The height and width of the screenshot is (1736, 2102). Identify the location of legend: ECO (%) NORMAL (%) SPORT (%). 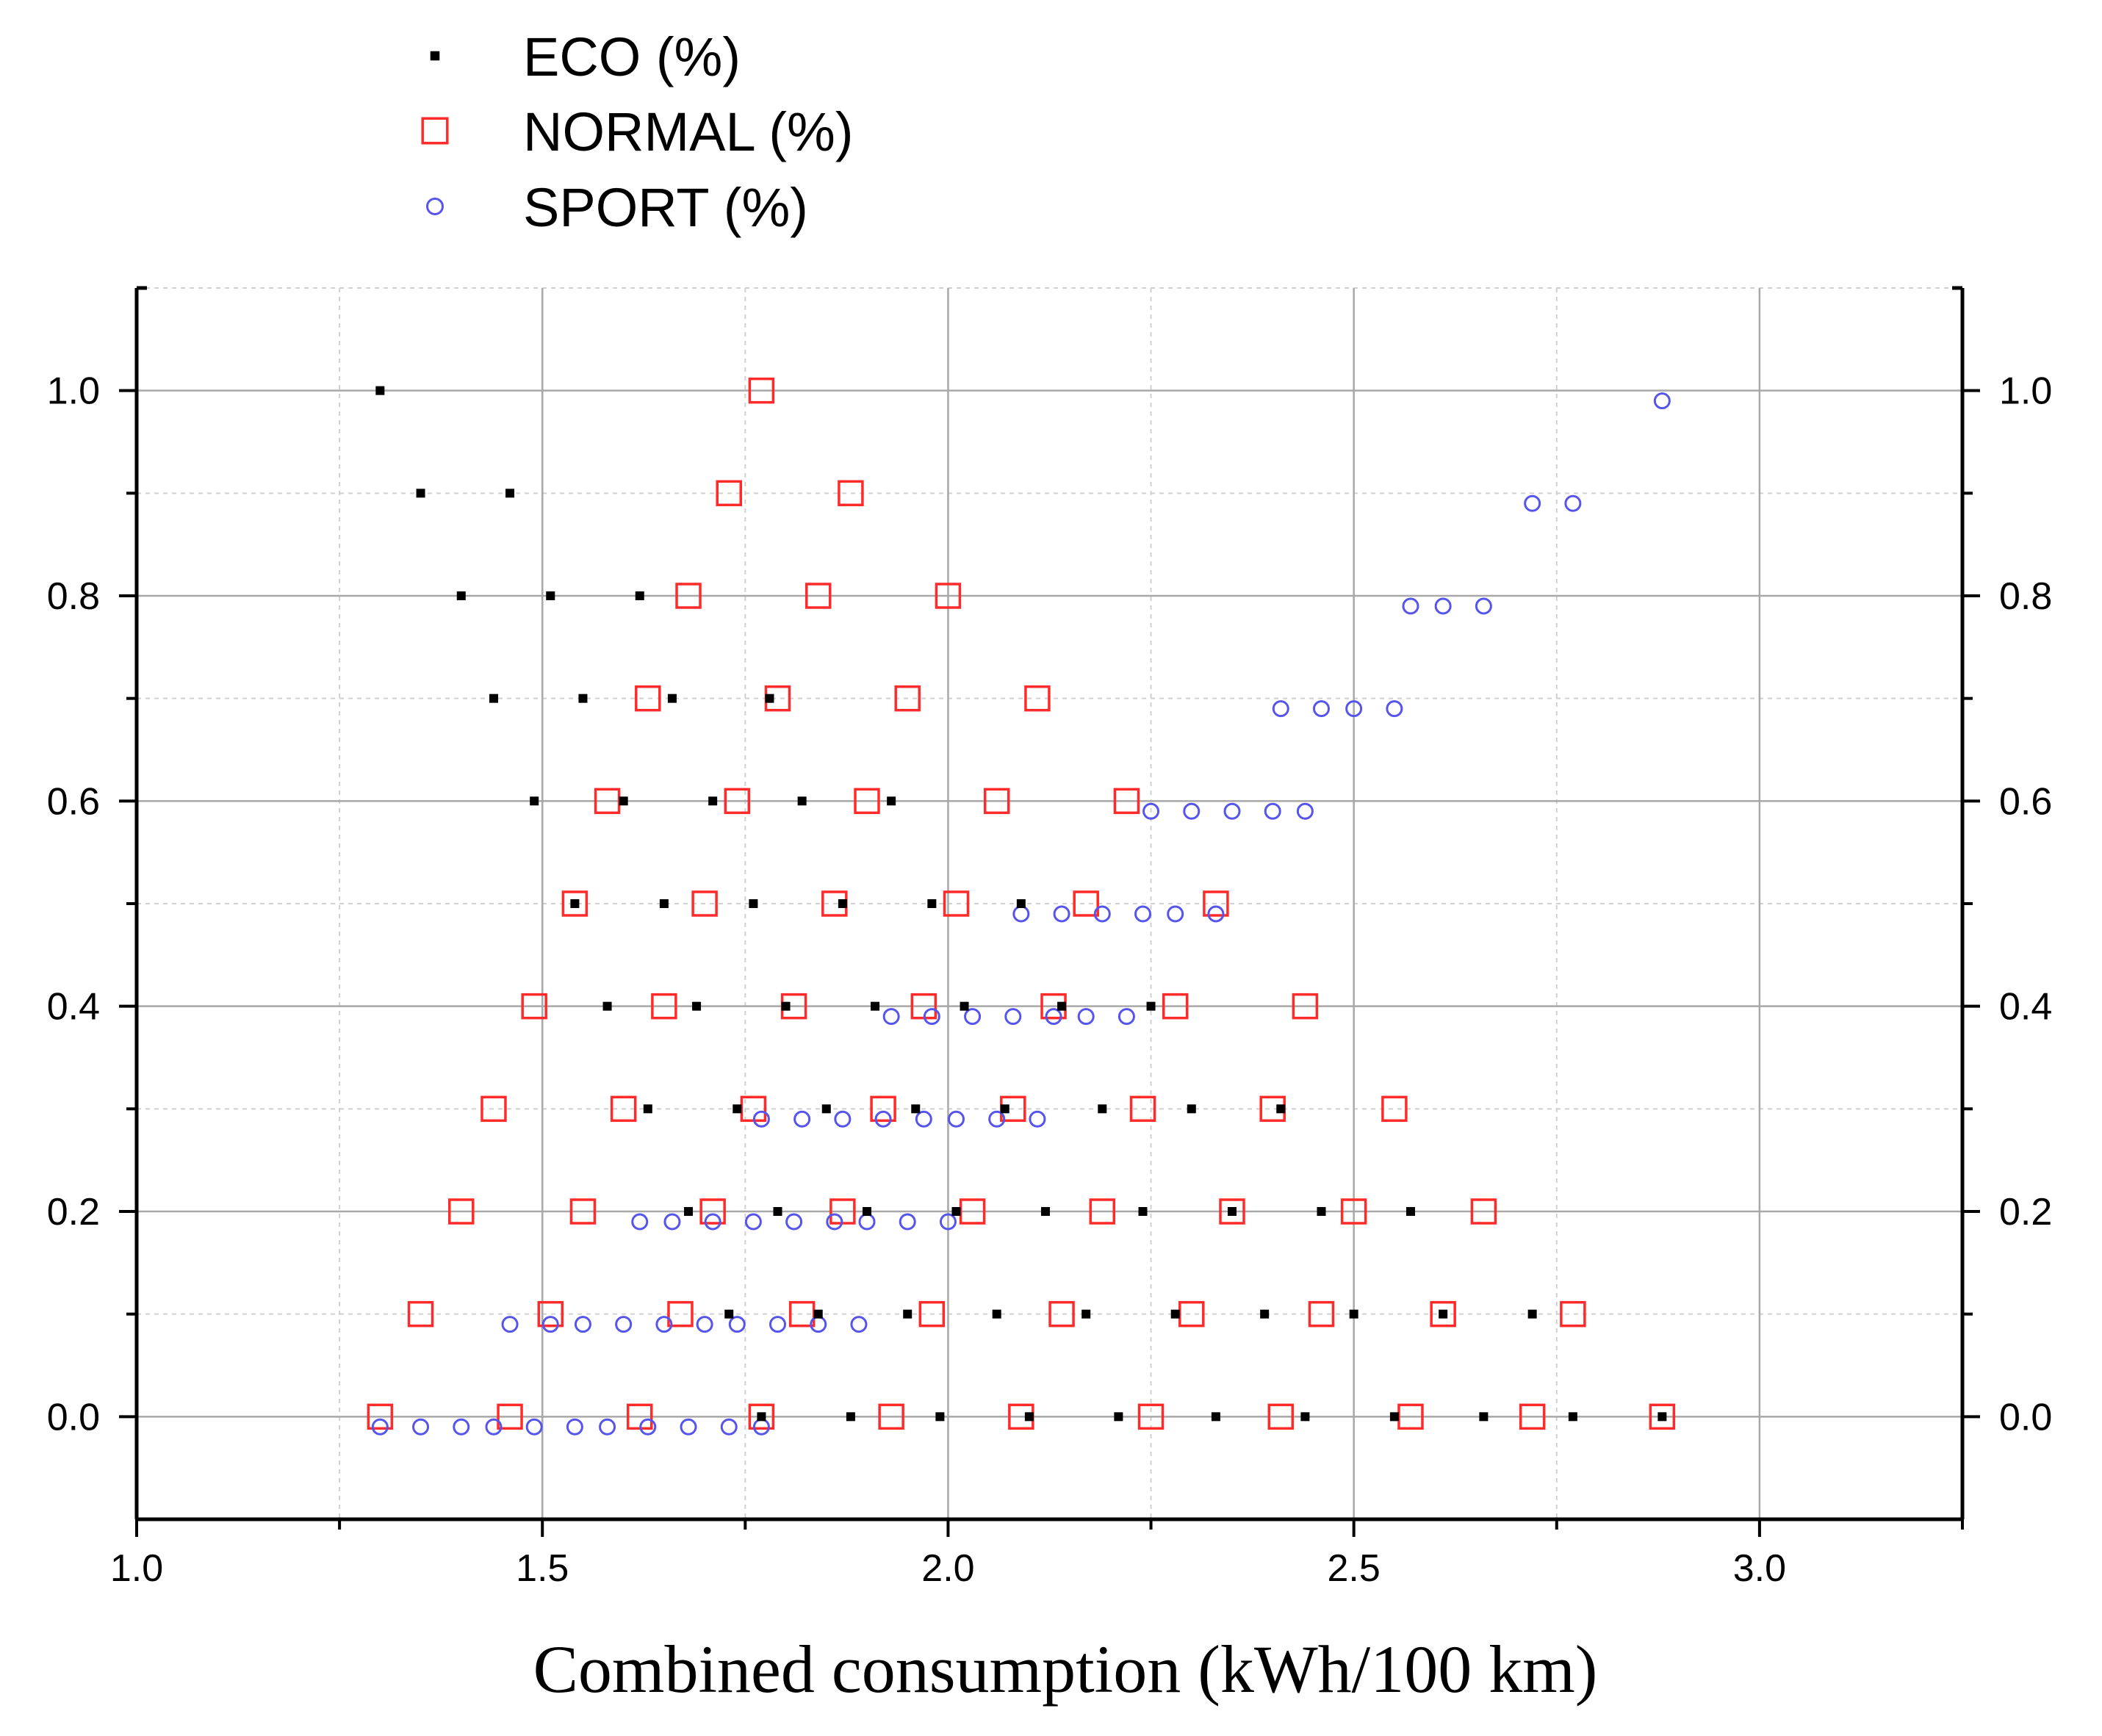
(637, 132).